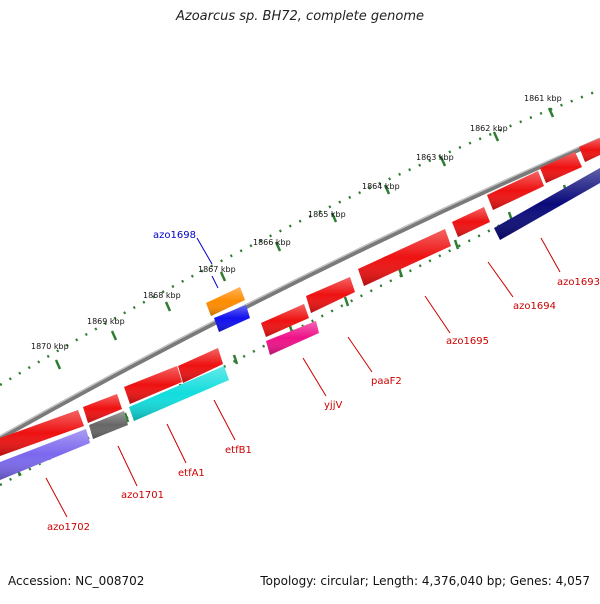  I want to click on leader-azo1698, so click(204, 251).